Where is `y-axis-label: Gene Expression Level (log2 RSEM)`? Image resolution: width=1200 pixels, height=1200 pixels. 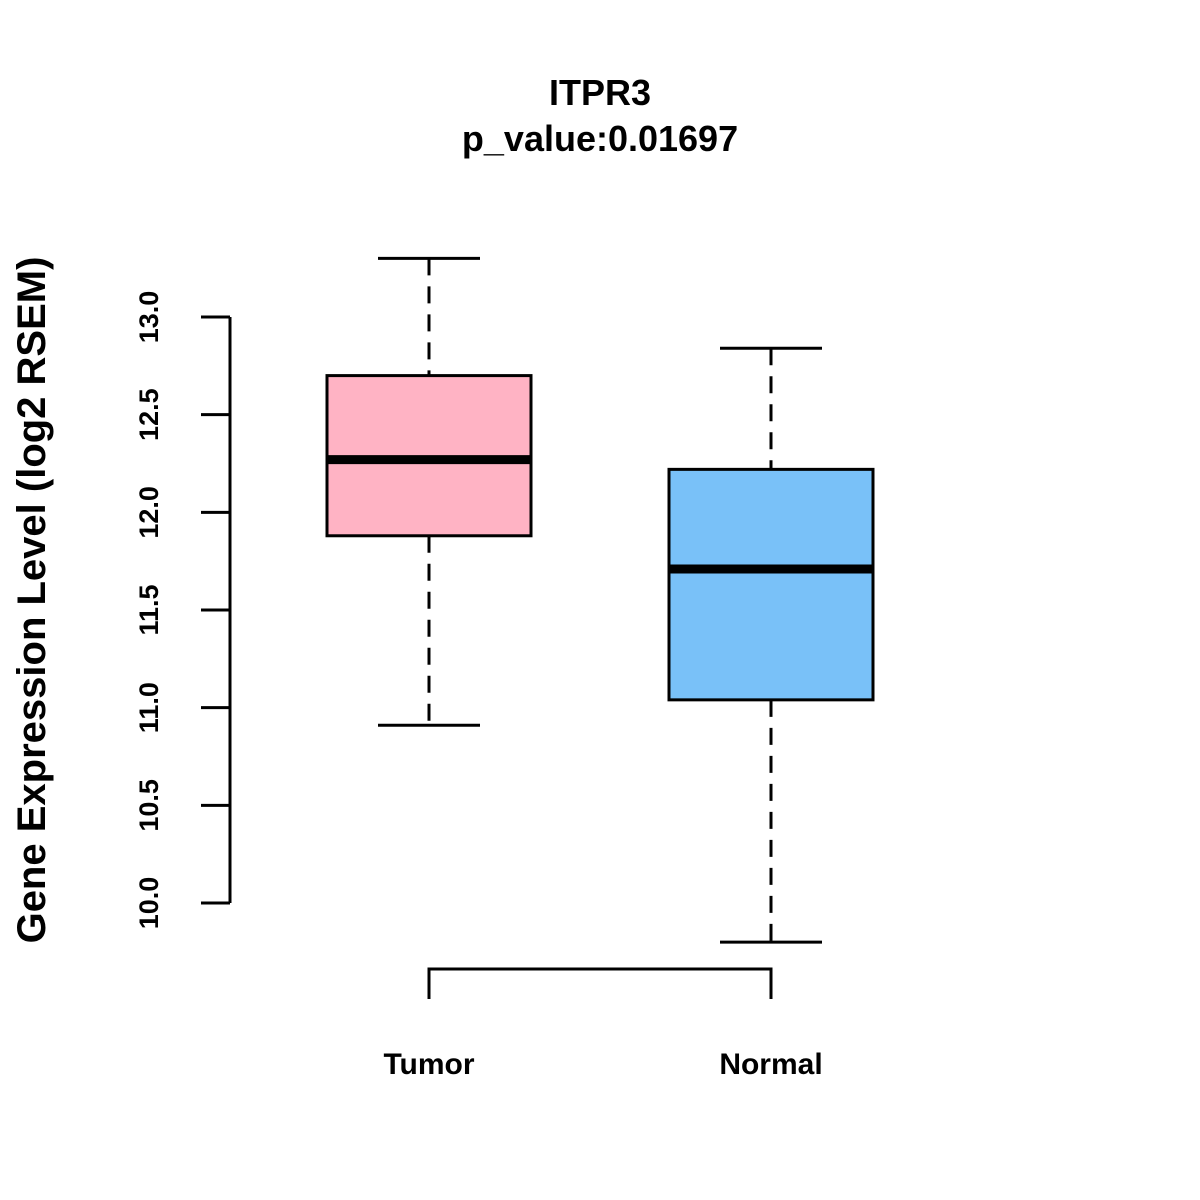 y-axis-label: Gene Expression Level (log2 RSEM) is located at coordinates (32, 600).